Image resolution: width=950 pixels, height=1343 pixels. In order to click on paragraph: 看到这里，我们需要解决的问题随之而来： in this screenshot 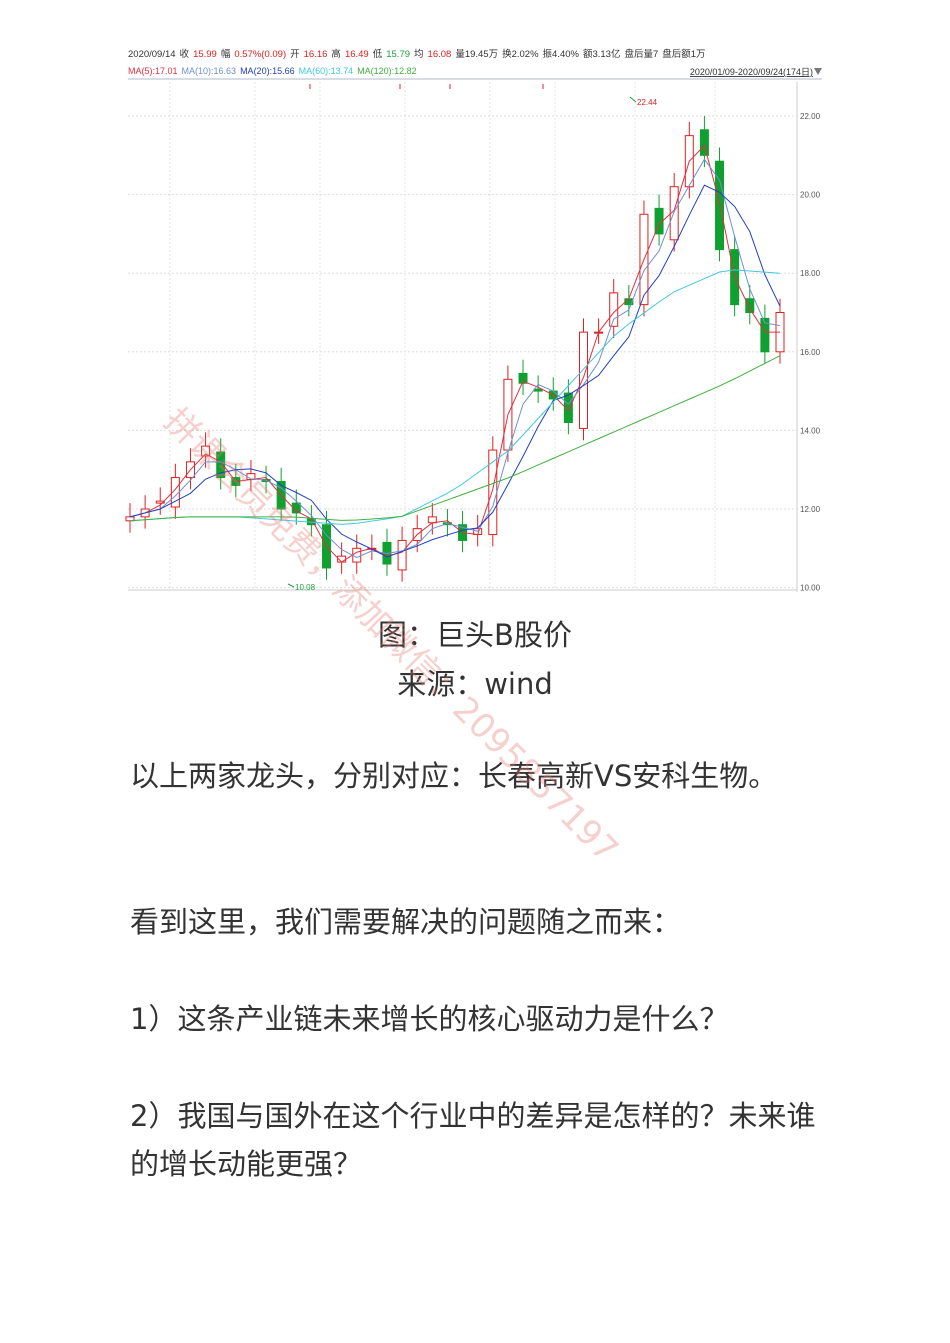, I will do `click(406, 922)`.